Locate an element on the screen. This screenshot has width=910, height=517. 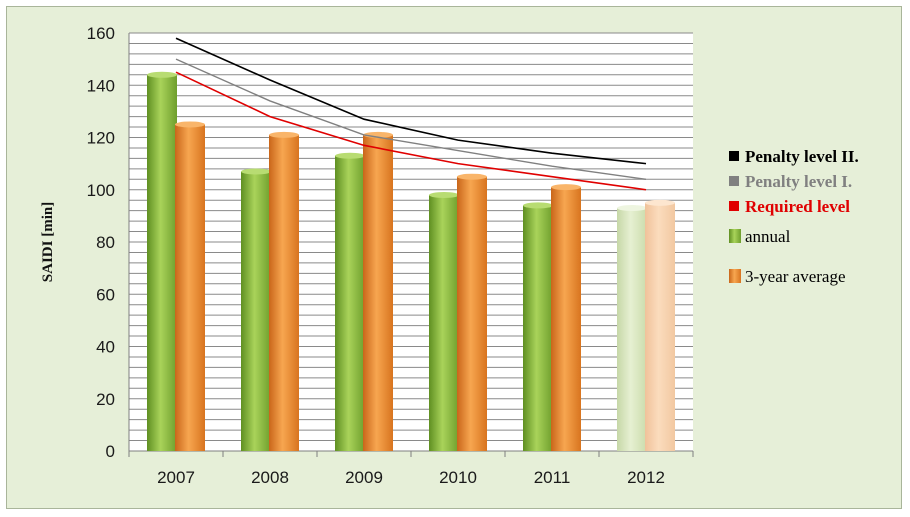
legend-required-level-label: Required level is located at coordinates (797, 206).